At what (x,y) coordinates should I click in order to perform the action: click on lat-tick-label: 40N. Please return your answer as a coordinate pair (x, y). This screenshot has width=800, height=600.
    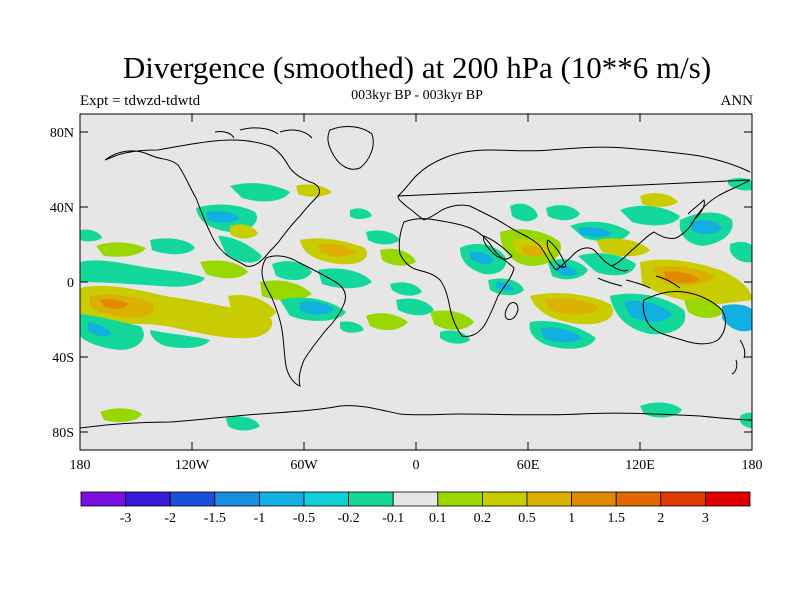
    Looking at the image, I should click on (62, 208).